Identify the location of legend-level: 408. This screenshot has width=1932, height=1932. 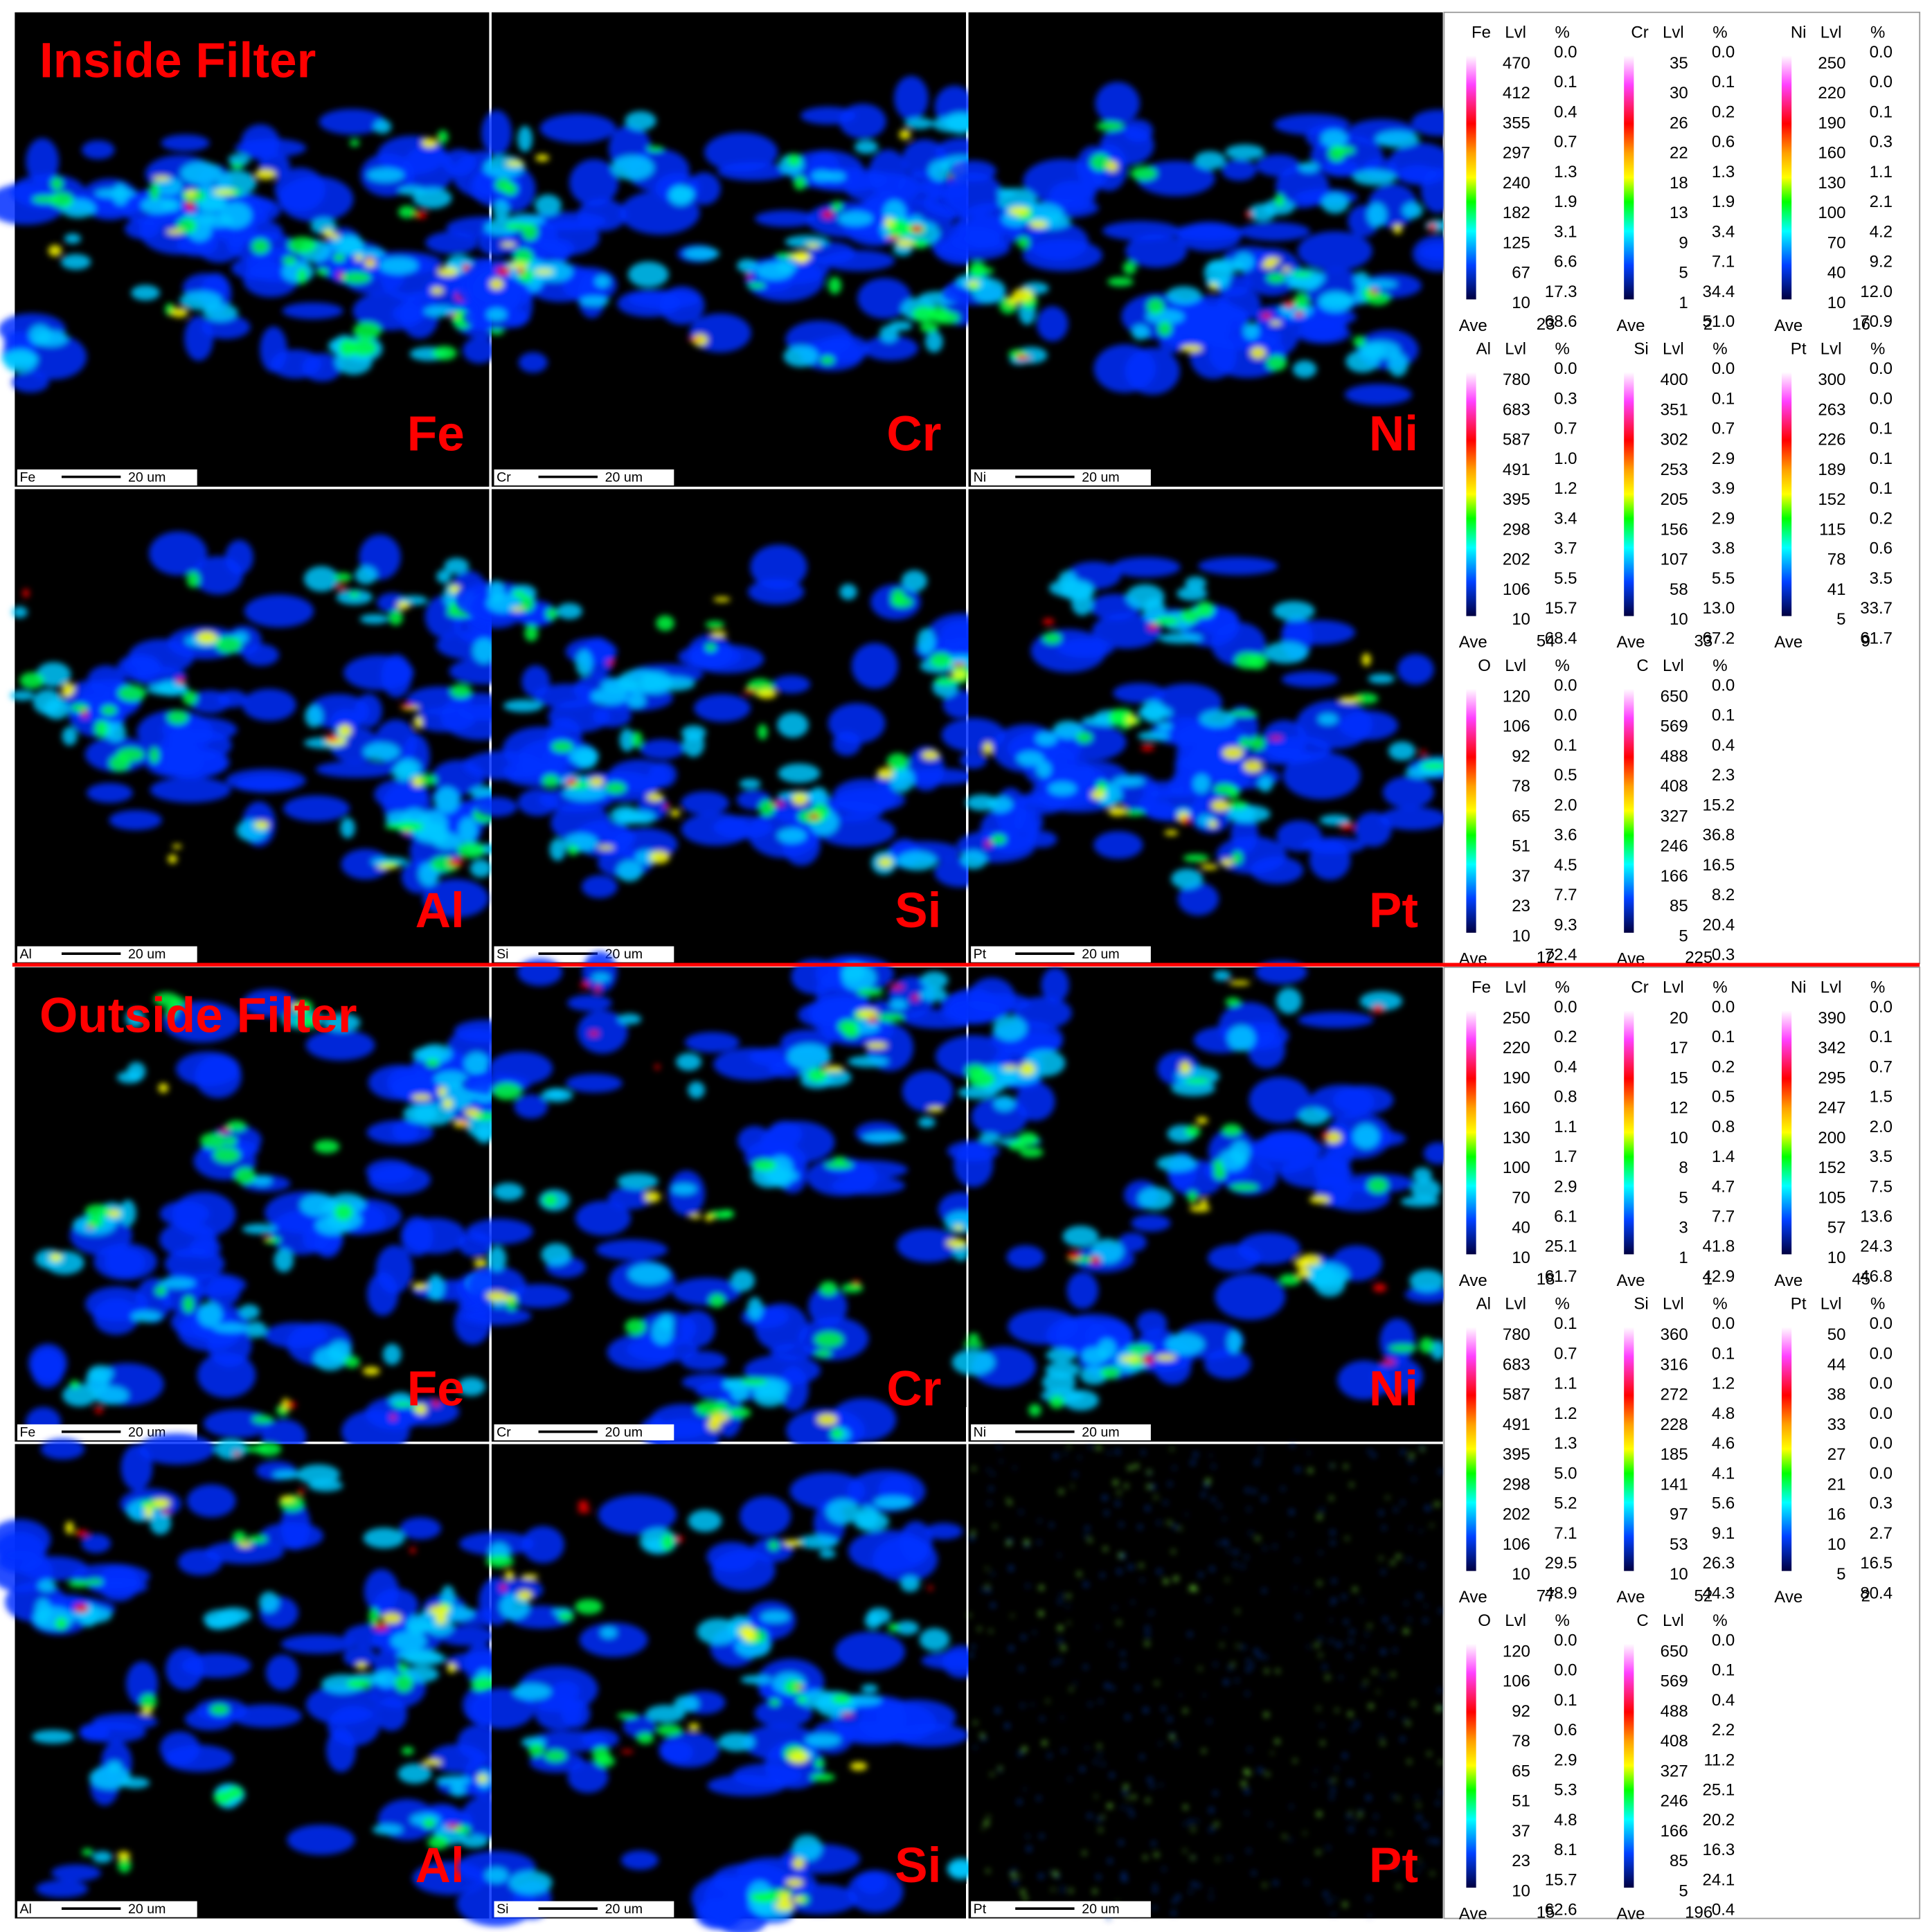
(1674, 1741).